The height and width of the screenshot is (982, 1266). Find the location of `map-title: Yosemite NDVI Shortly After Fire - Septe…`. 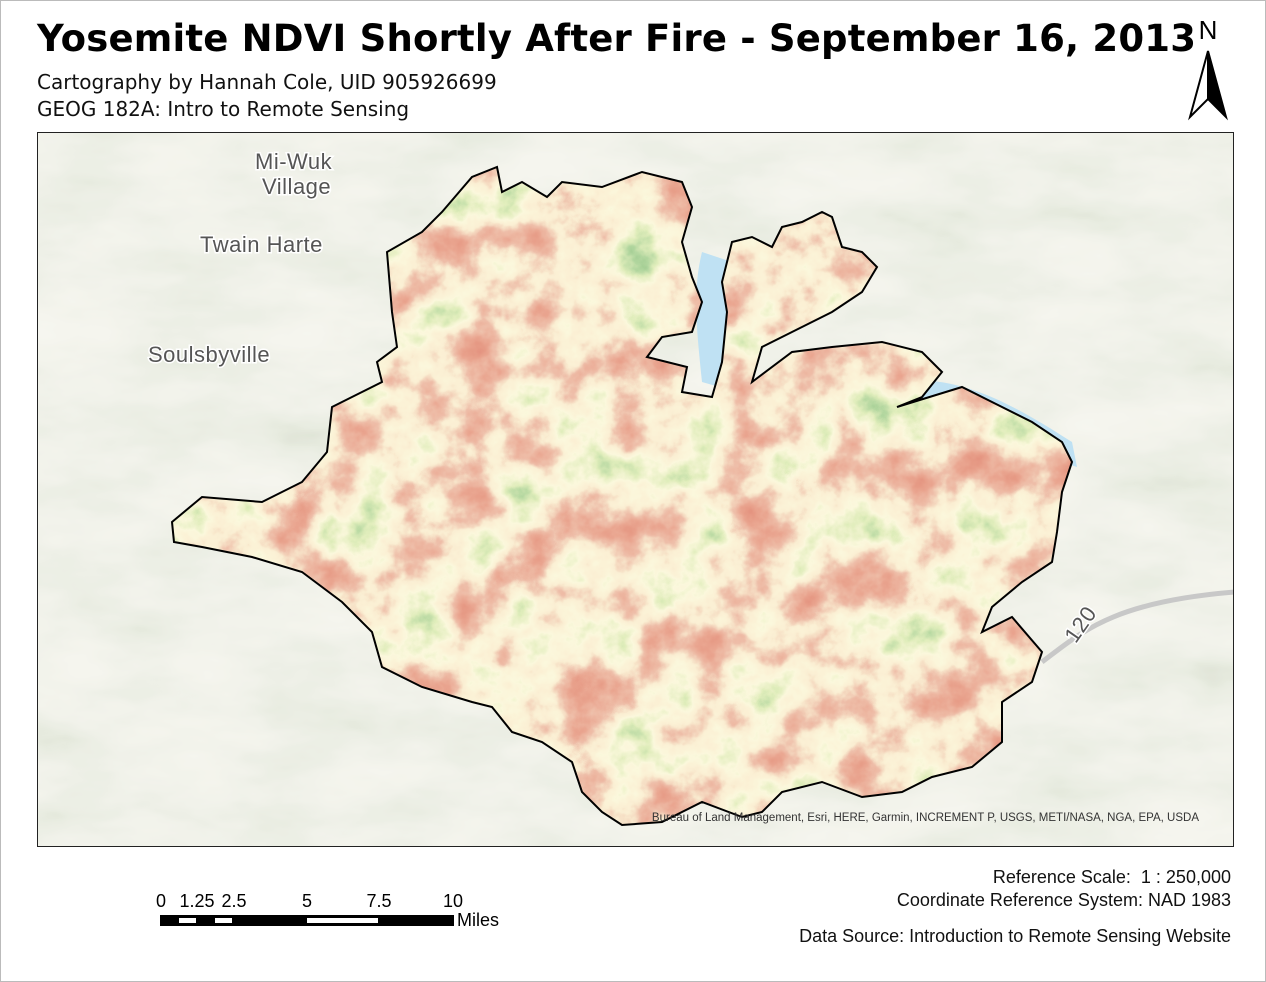

map-title: Yosemite NDVI Shortly After Fire - Septe… is located at coordinates (617, 38).